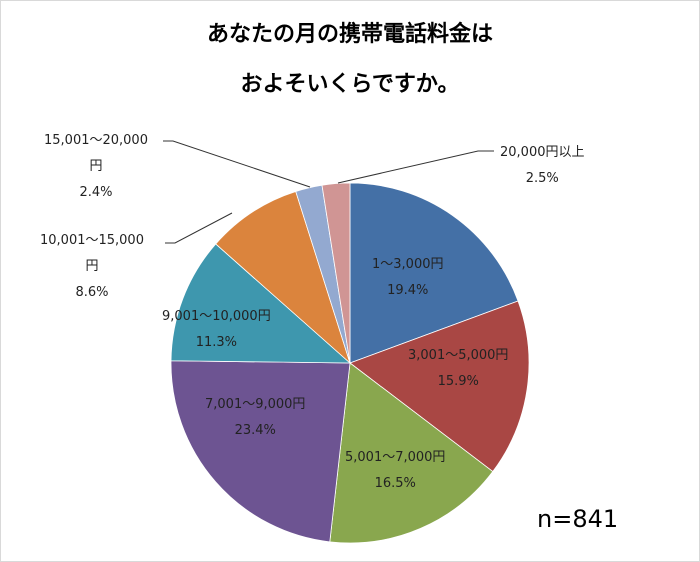 This screenshot has width=700, height=562. I want to click on label-slice-4: 7,001～9,000円 23.4%, so click(255, 418).